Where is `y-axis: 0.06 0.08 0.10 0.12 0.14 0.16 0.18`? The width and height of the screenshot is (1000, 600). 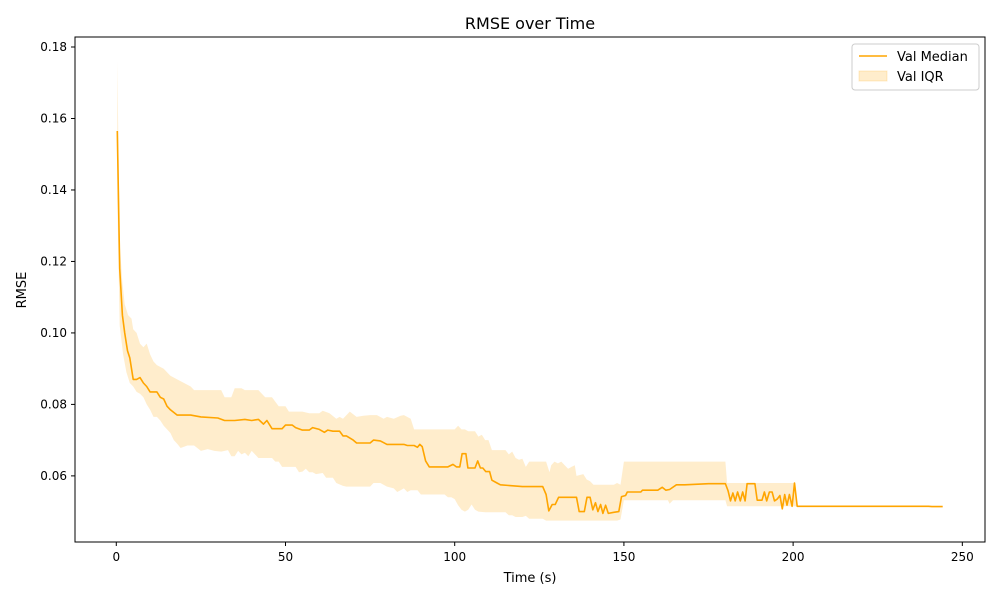 y-axis: 0.06 0.08 0.10 0.12 0.14 0.16 0.18 is located at coordinates (57, 261).